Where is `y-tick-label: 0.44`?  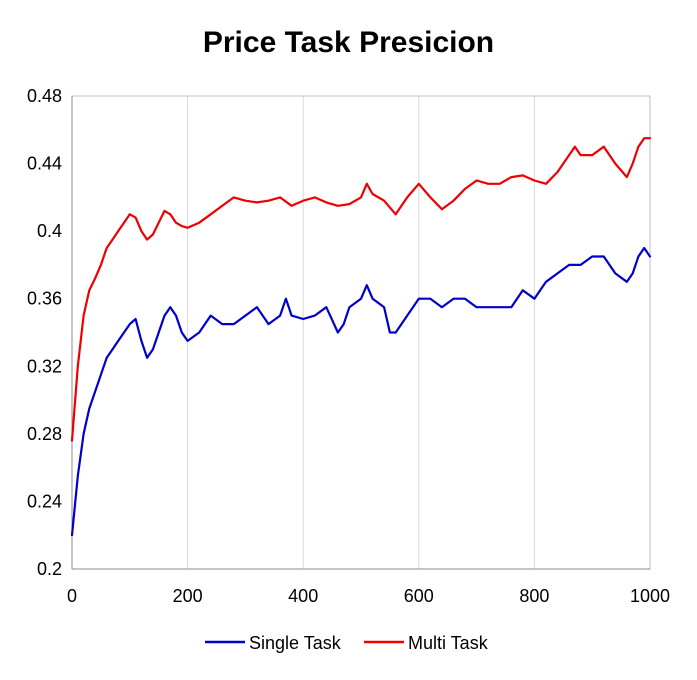 y-tick-label: 0.44 is located at coordinates (44, 164).